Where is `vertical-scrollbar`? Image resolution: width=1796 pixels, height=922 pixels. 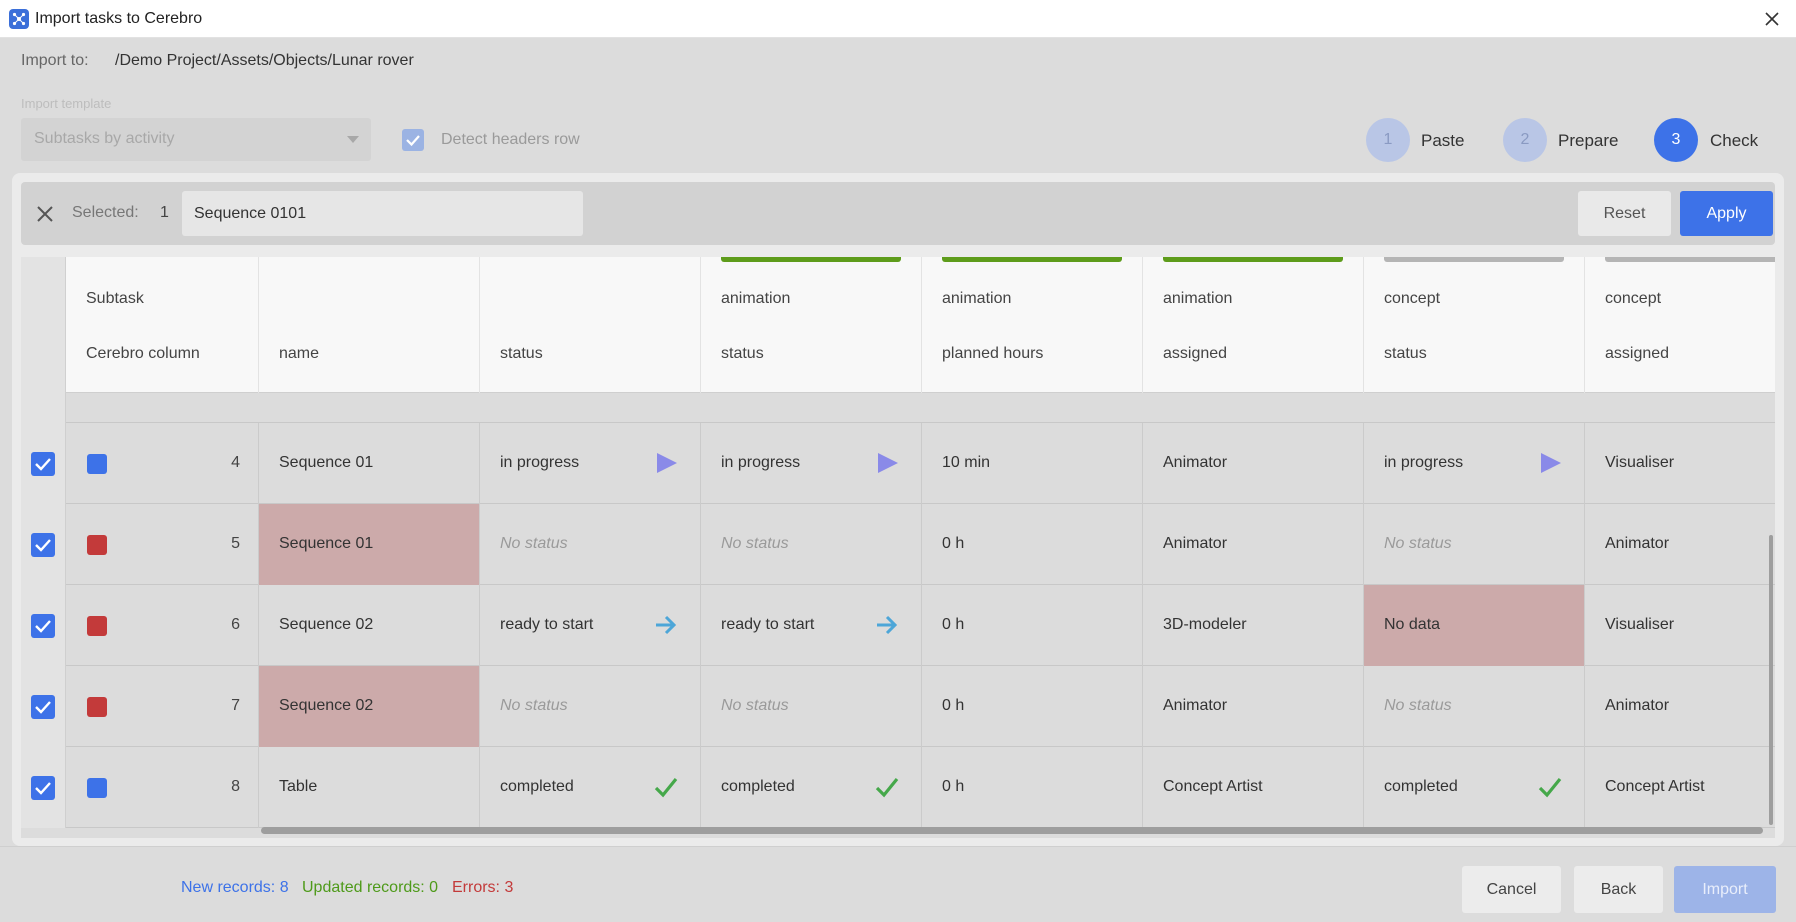 vertical-scrollbar is located at coordinates (1771, 680).